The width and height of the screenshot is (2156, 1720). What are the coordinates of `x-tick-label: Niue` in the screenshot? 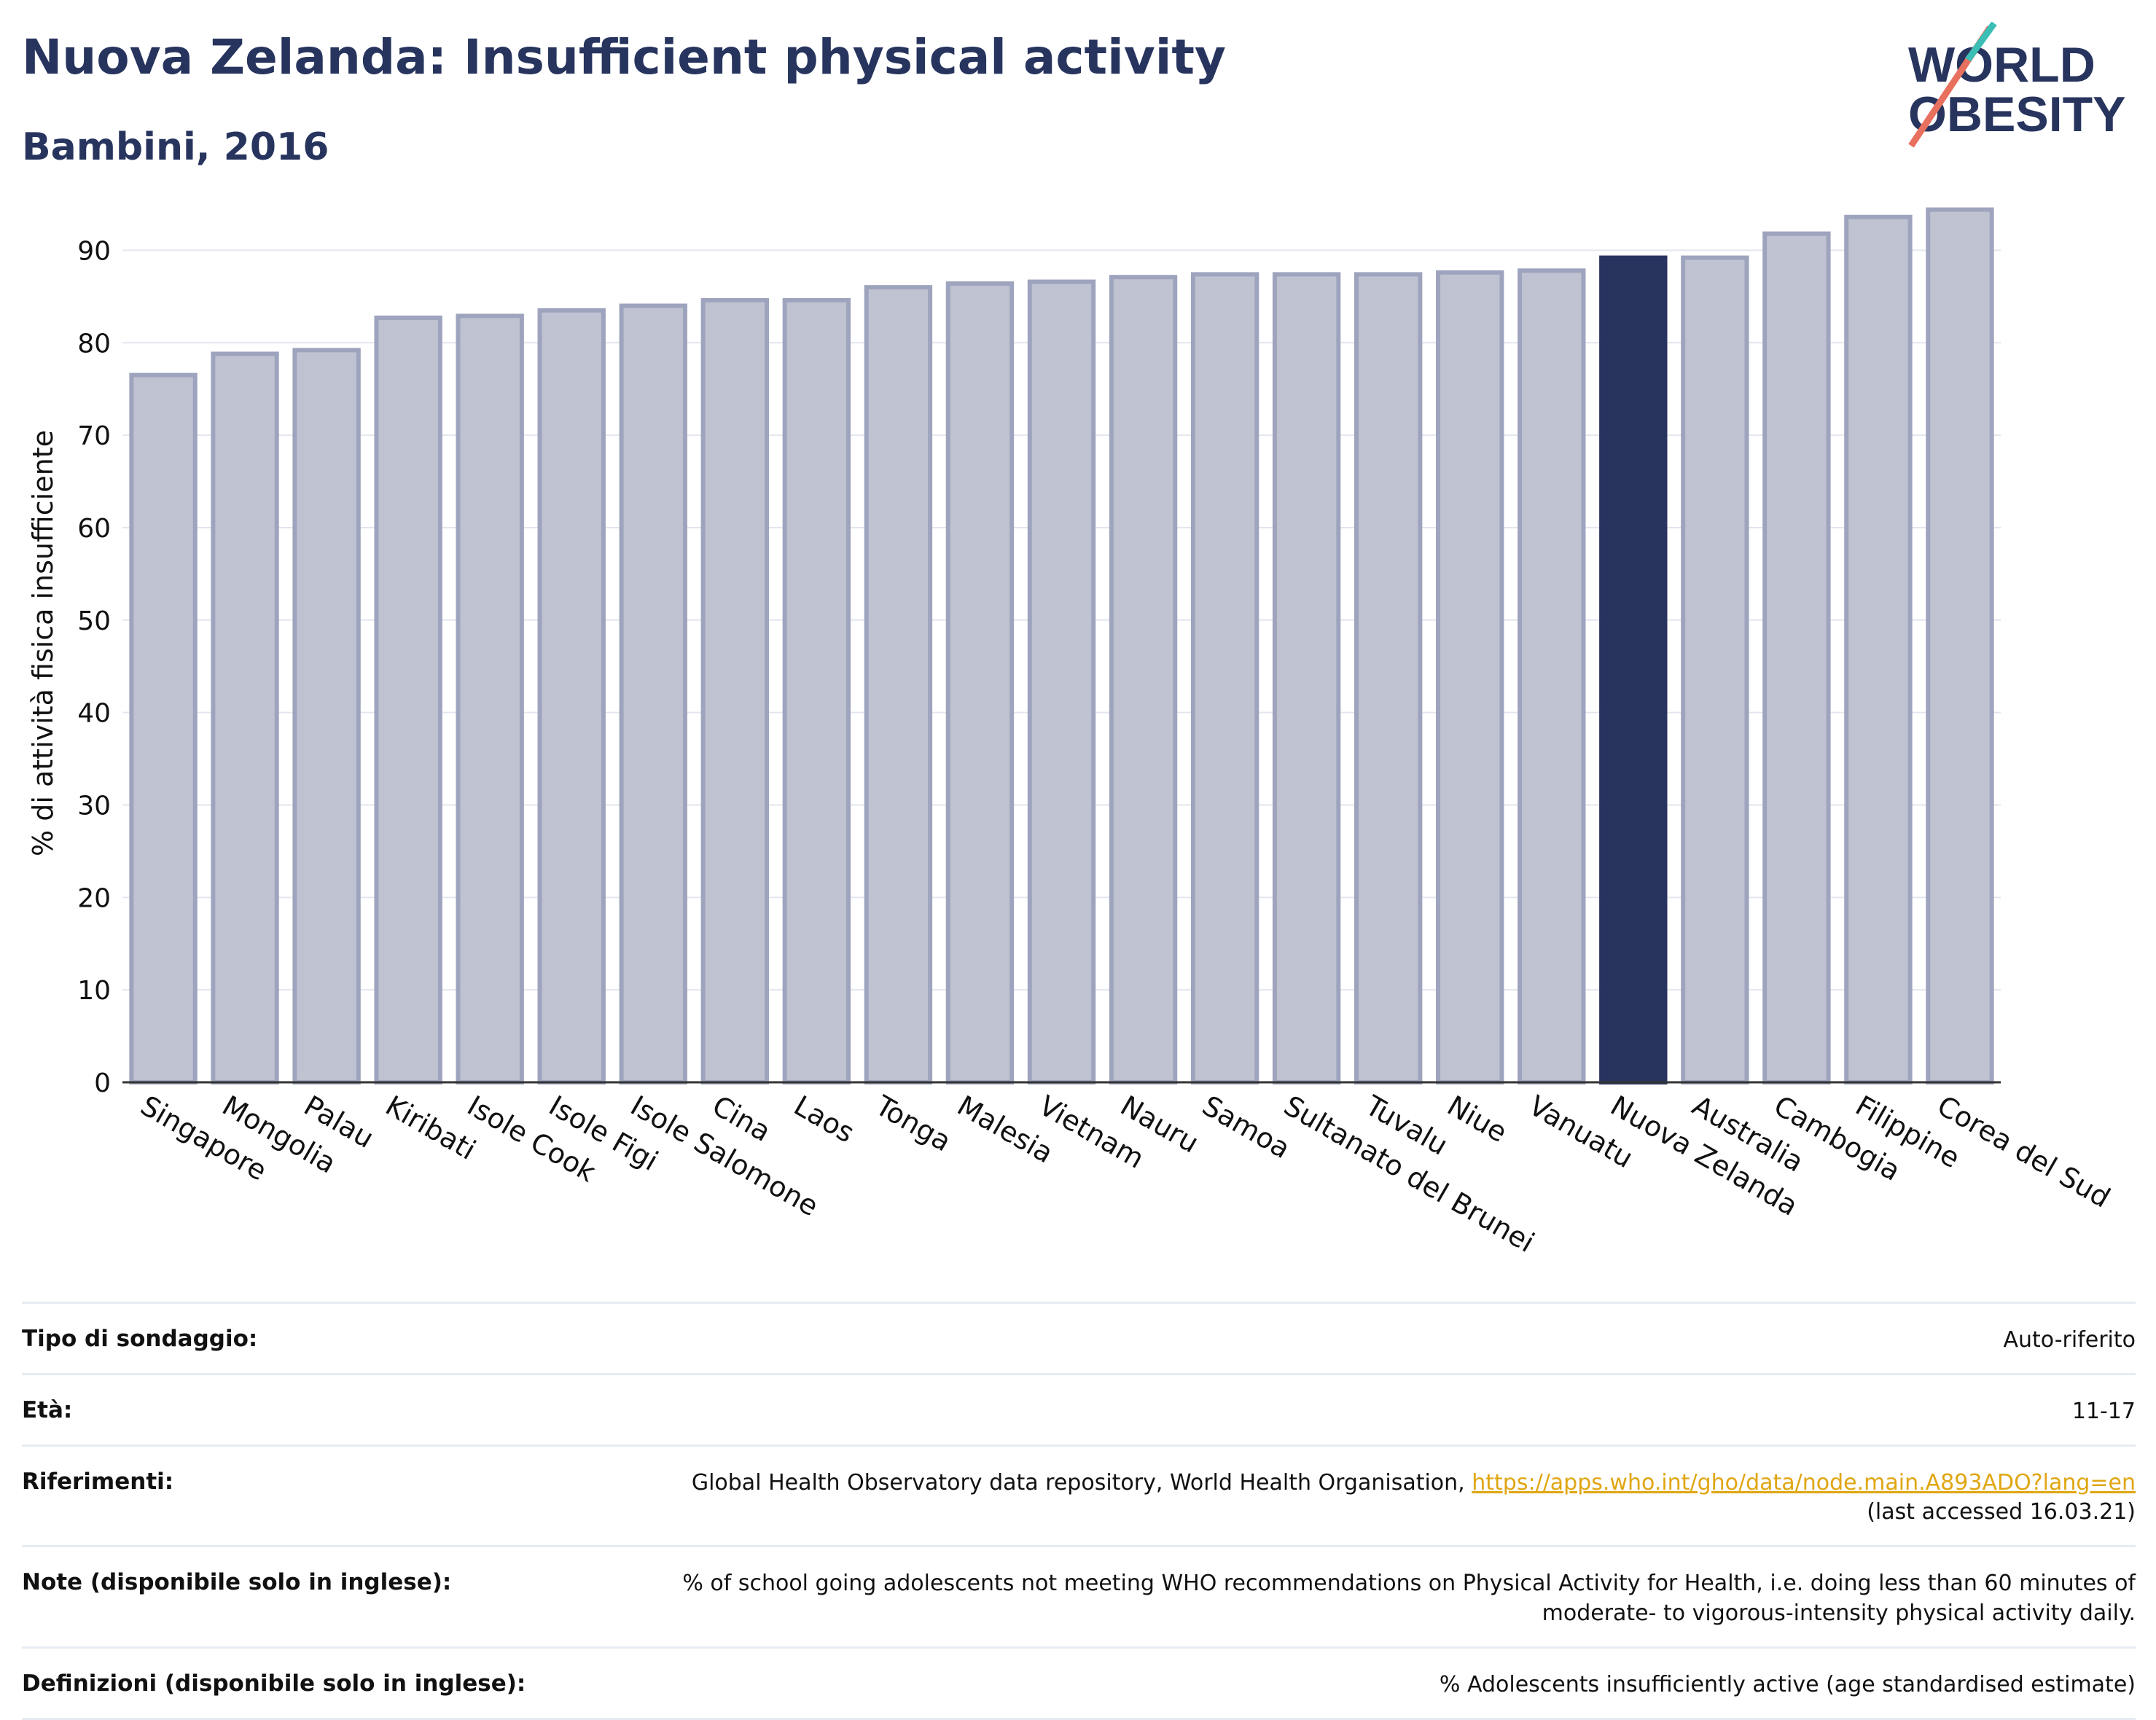 It's located at (1477, 1119).